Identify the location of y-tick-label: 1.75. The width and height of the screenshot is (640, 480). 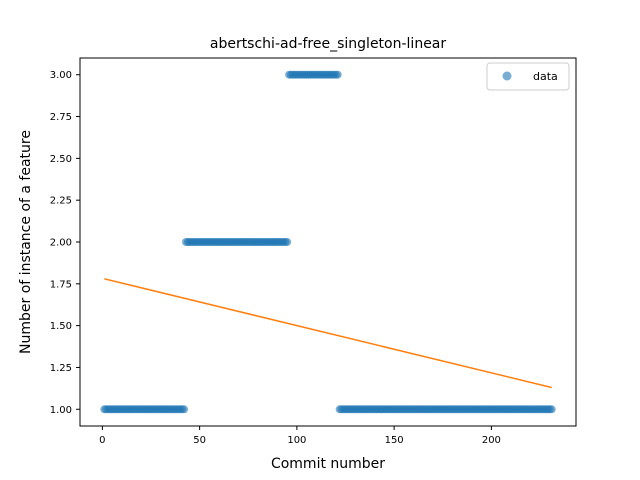
(61, 284).